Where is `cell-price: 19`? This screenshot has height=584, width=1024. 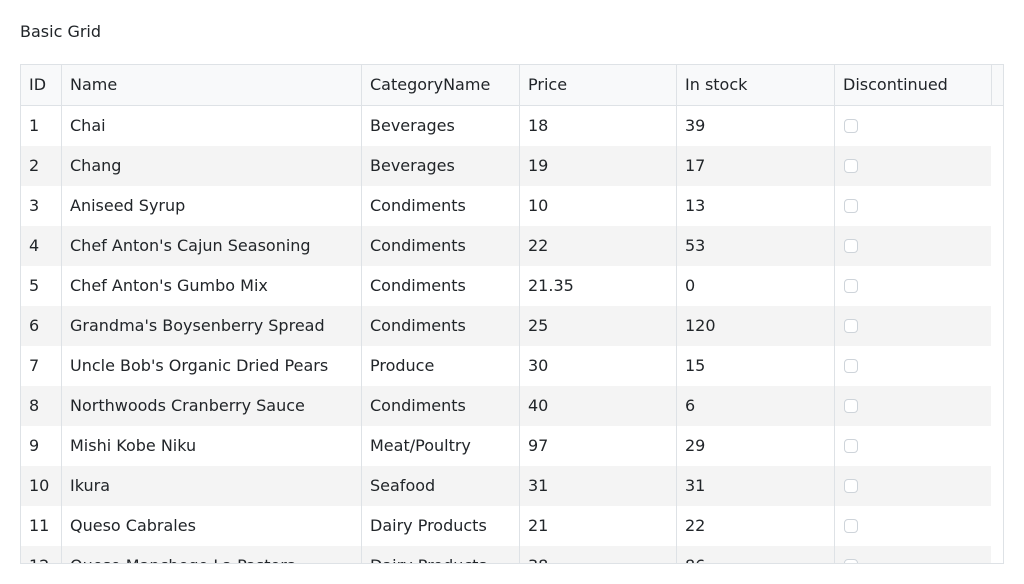
cell-price: 19 is located at coordinates (598, 166).